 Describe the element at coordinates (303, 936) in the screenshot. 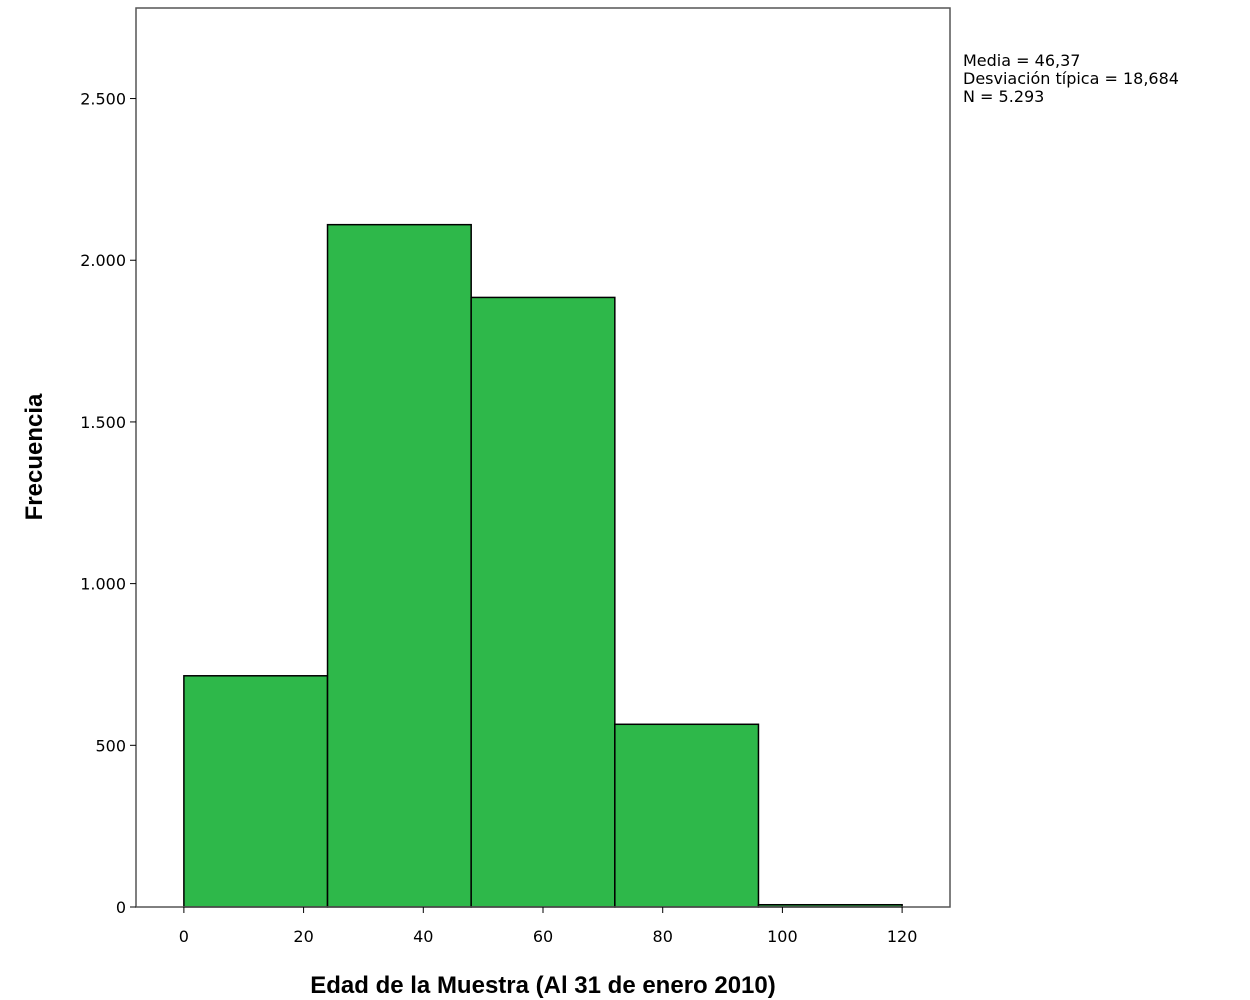

I see `x-tick-label: 20` at that location.